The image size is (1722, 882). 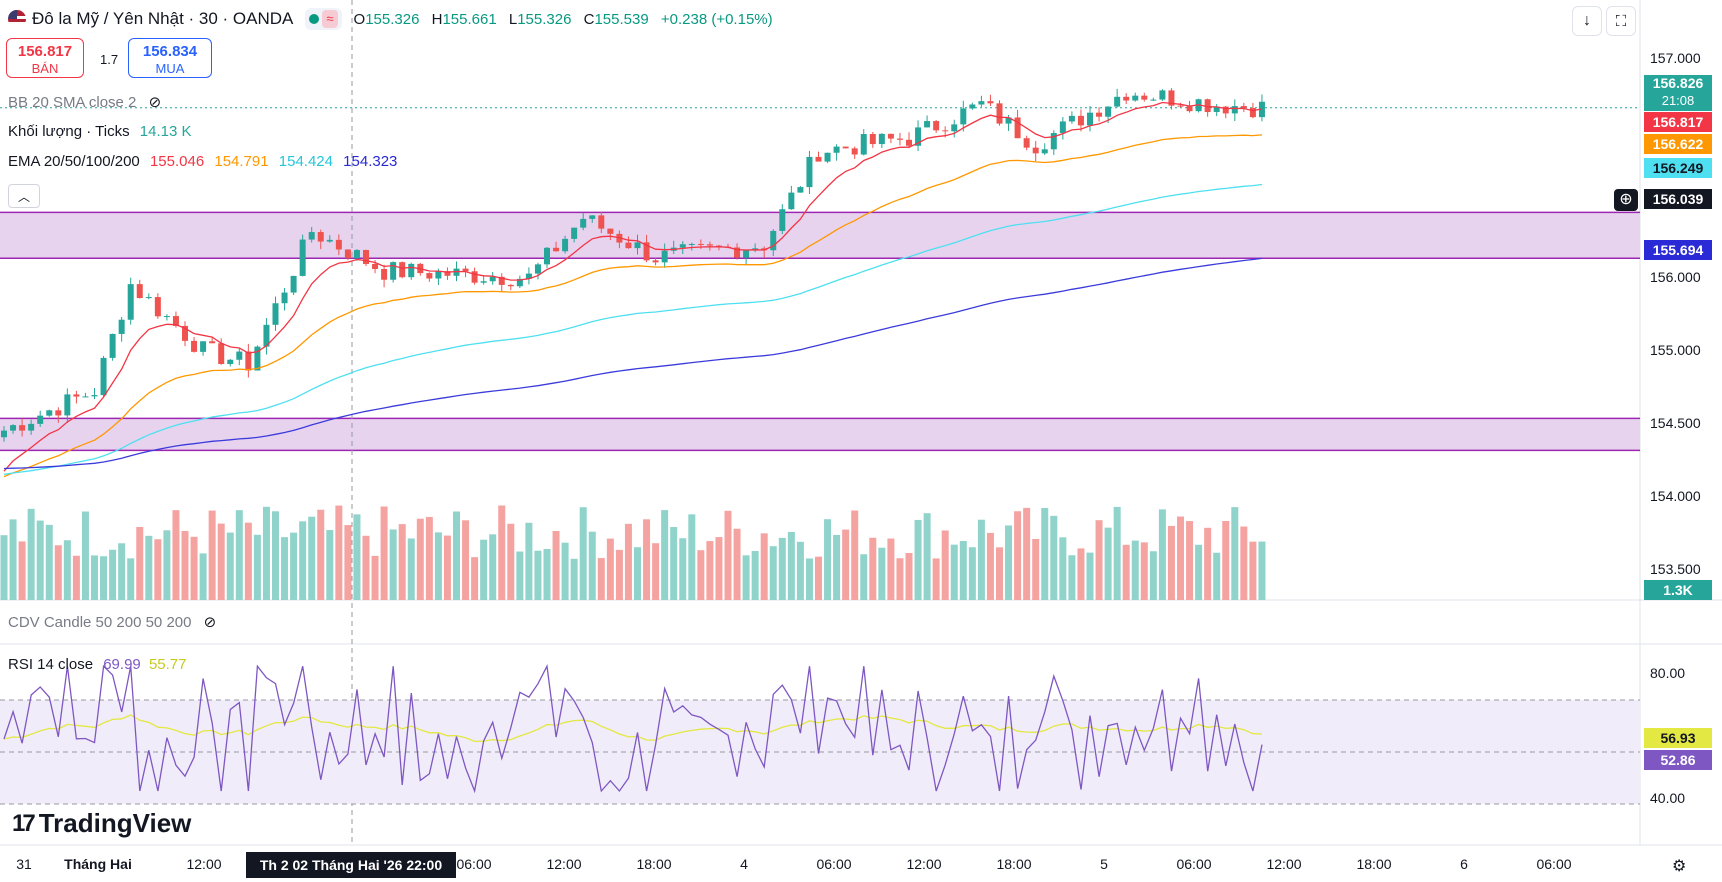 What do you see at coordinates (85, 102) in the screenshot?
I see `bb-legend: BB 20 SMA close 2 ⊘` at bounding box center [85, 102].